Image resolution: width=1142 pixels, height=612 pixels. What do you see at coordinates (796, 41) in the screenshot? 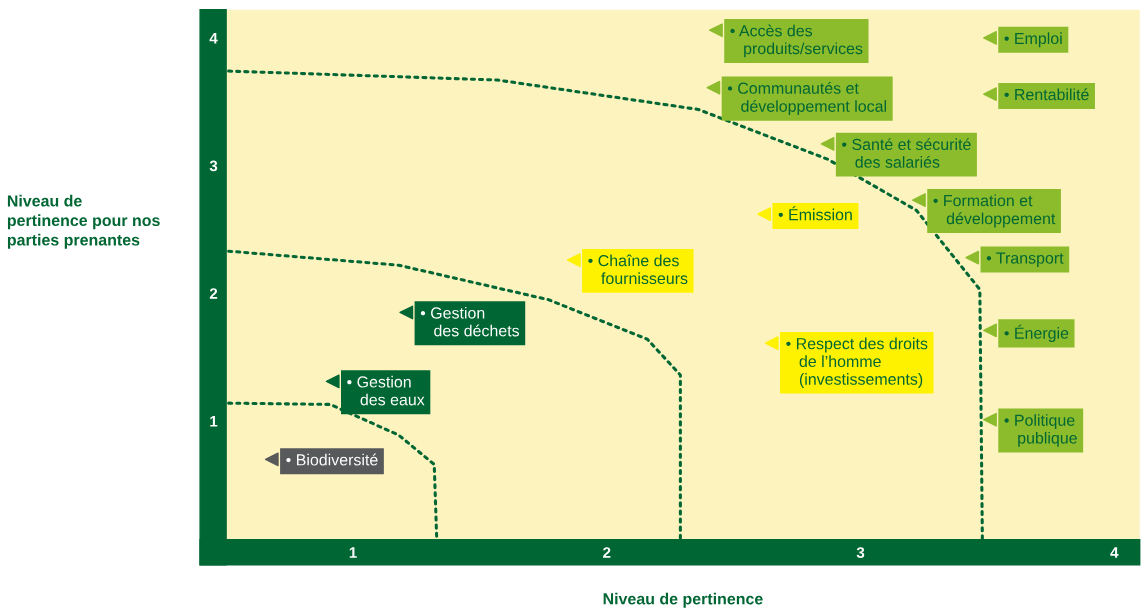
I see `annotation: • Accès des produits/services` at bounding box center [796, 41].